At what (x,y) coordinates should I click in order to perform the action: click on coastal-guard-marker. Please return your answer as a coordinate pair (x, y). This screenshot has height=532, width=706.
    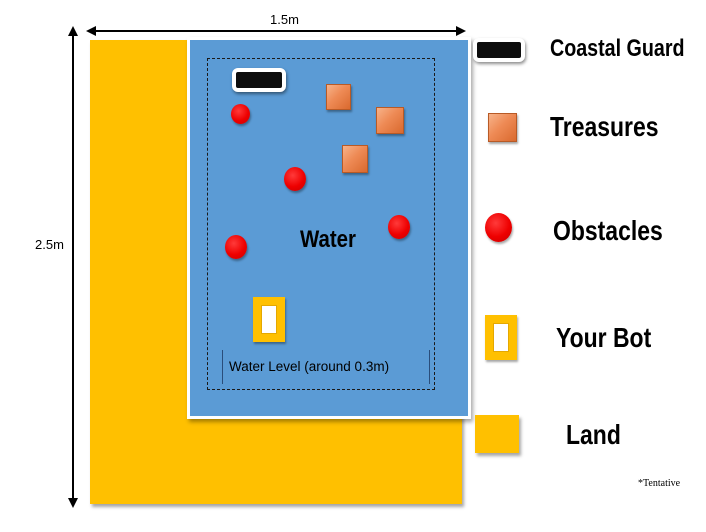
    Looking at the image, I should click on (259, 80).